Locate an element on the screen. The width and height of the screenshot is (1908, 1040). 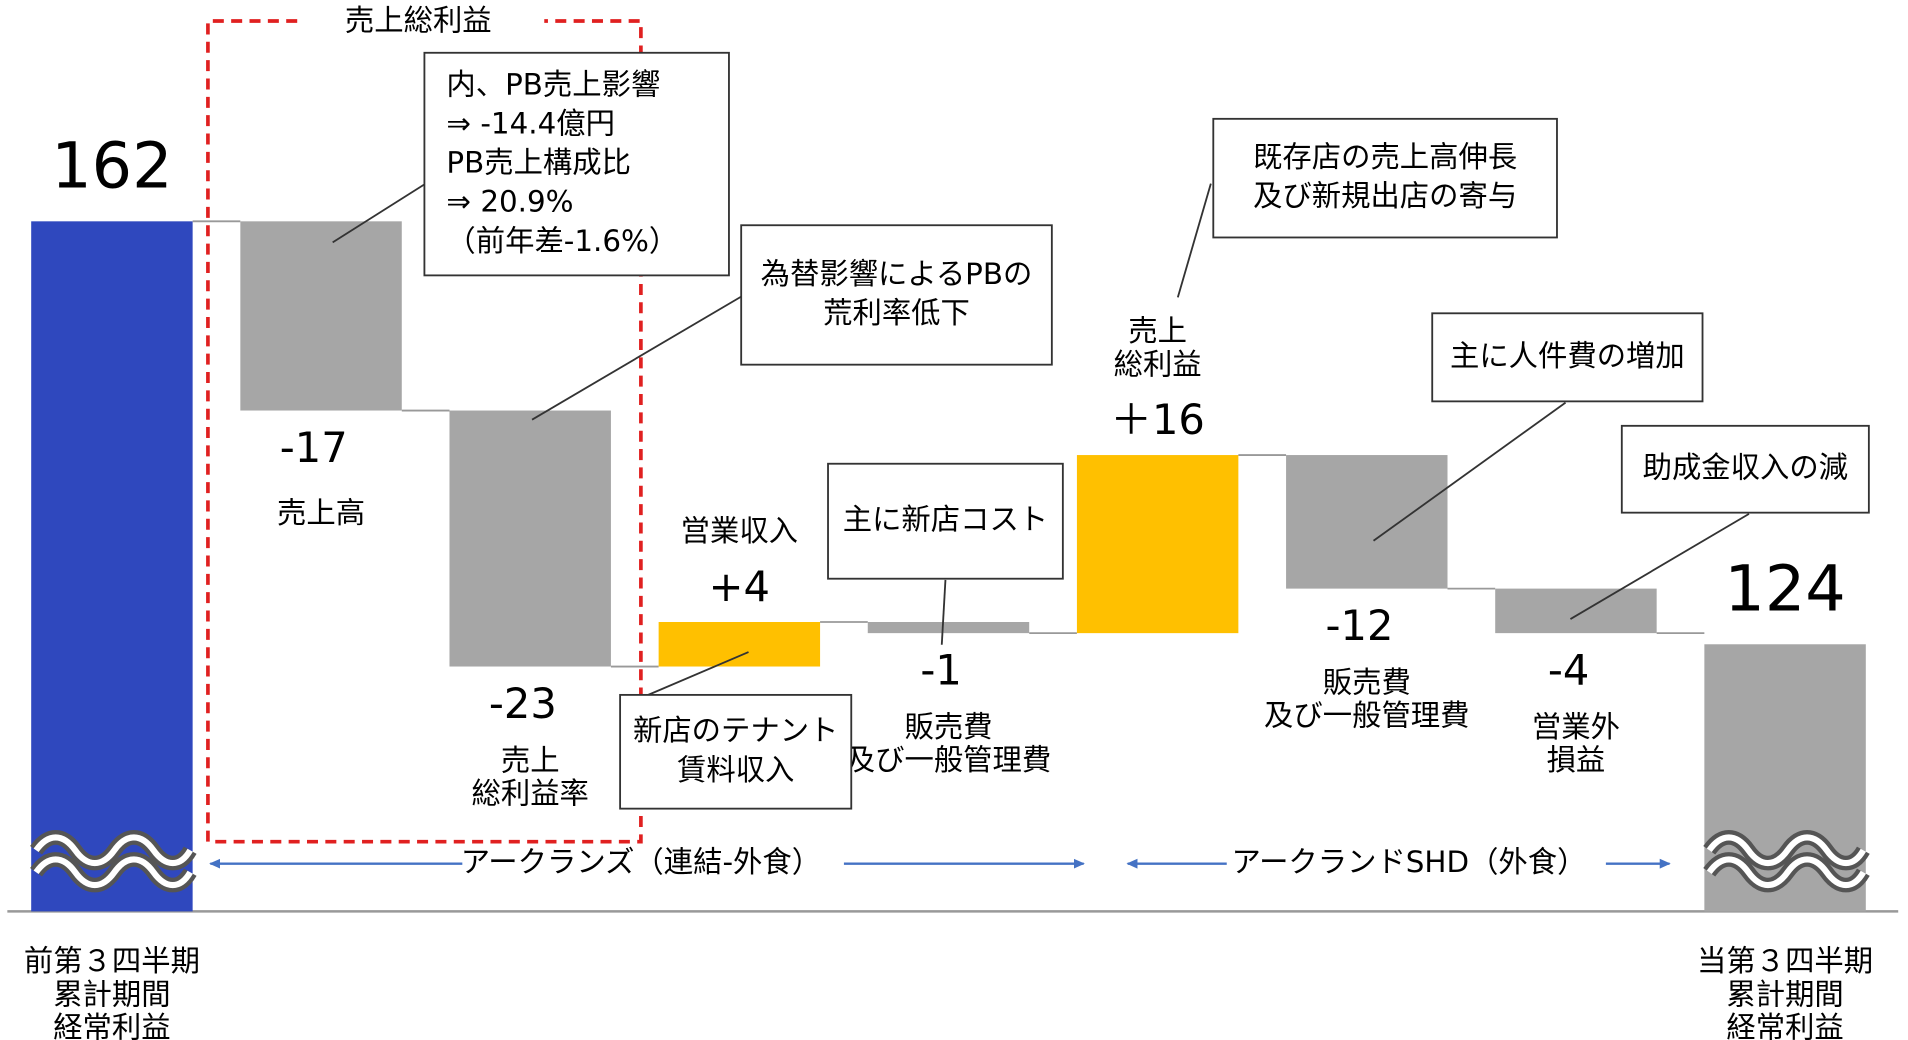
value-label: -17 is located at coordinates (314, 447).